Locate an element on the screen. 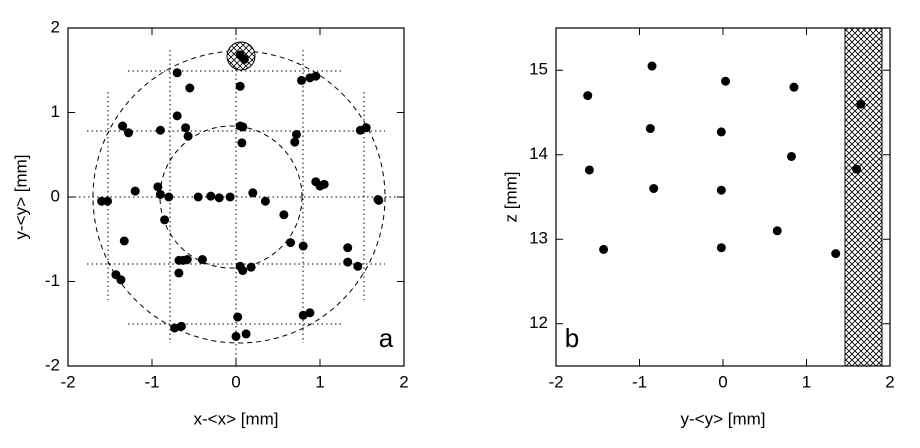 This screenshot has height=448, width=920. x-axis-label: y-<y> [mm] is located at coordinates (722, 418).